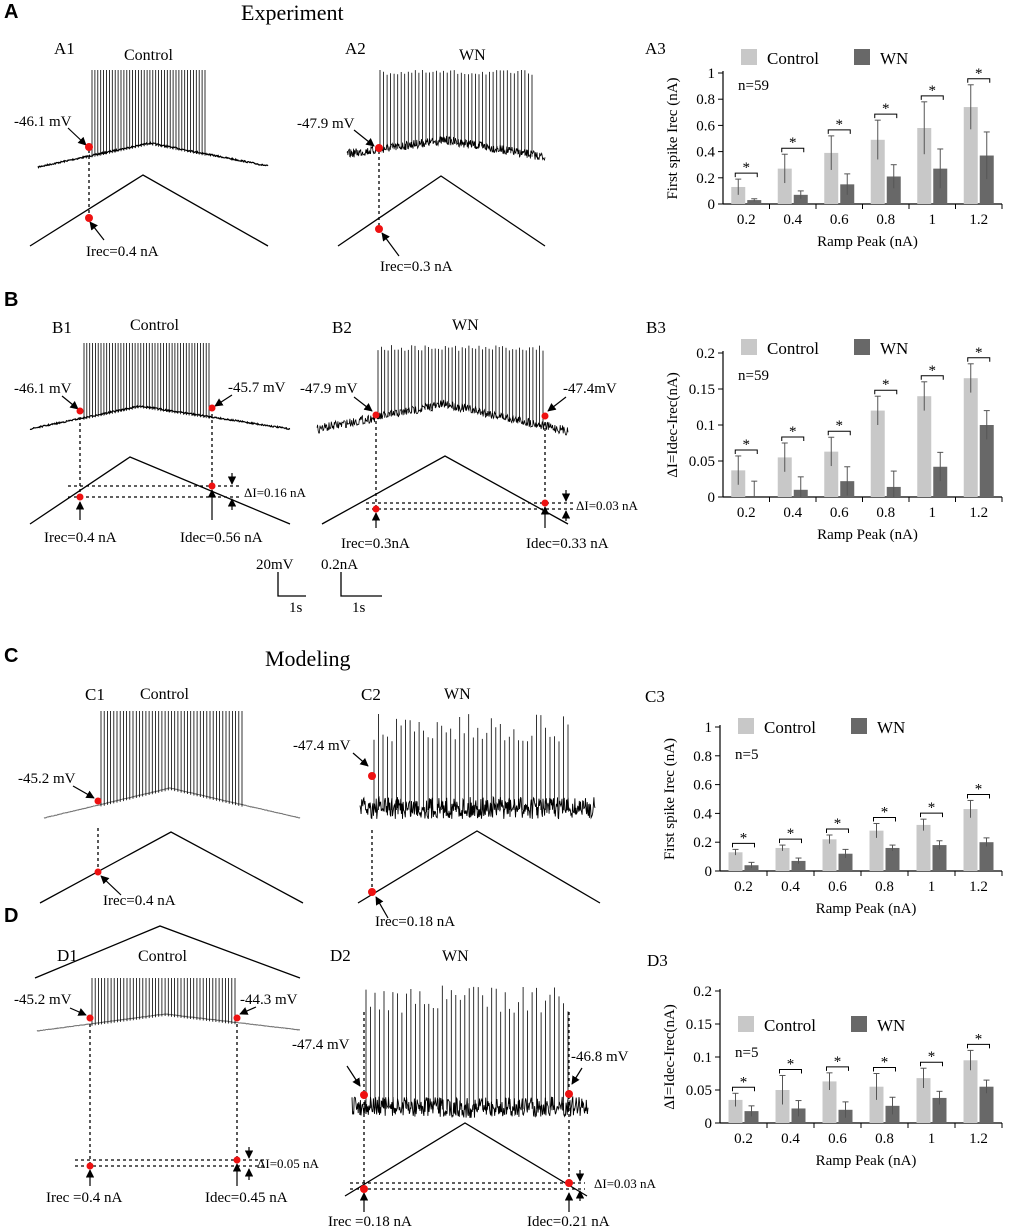  I want to click on sub-label-B3: B3, so click(656, 327).